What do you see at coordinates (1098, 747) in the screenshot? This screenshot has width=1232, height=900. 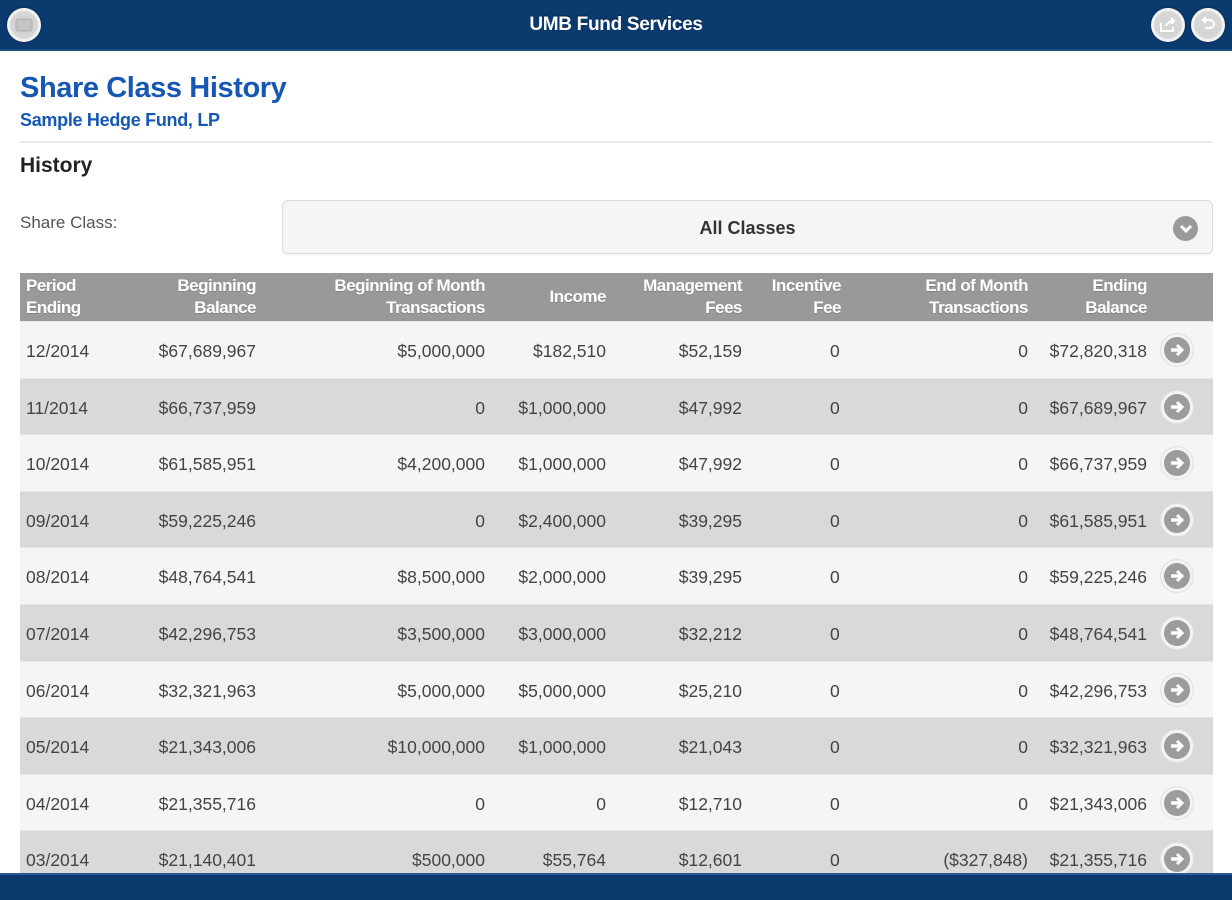 I see `cell-ending-balance: $32,321,963` at bounding box center [1098, 747].